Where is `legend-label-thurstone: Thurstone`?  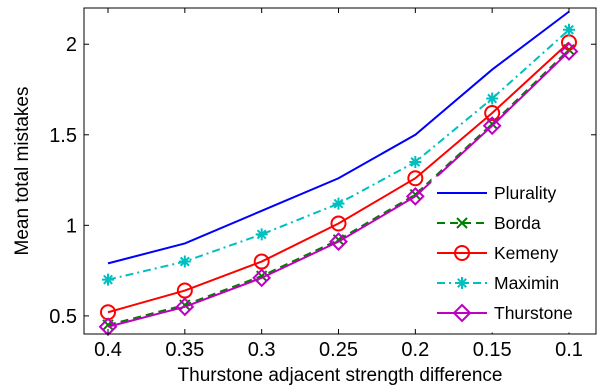
legend-label-thurstone: Thurstone is located at coordinates (533, 313).